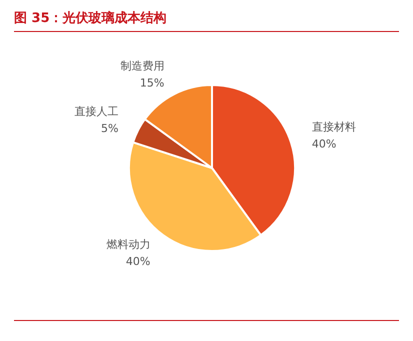 The image size is (413, 341). Describe the element at coordinates (206, 20) in the screenshot. I see `chart-title: 图 35：光伏玻璃成本结构` at that location.